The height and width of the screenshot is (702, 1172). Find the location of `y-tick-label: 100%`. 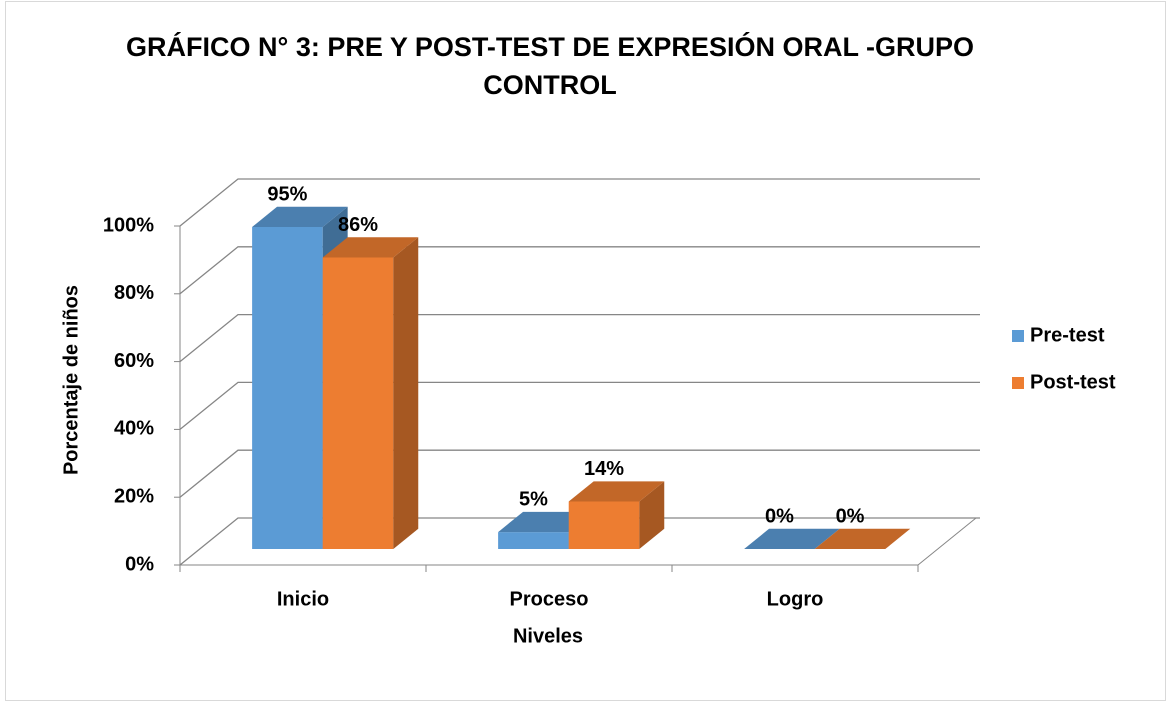

y-tick-label: 100% is located at coordinates (128, 225).